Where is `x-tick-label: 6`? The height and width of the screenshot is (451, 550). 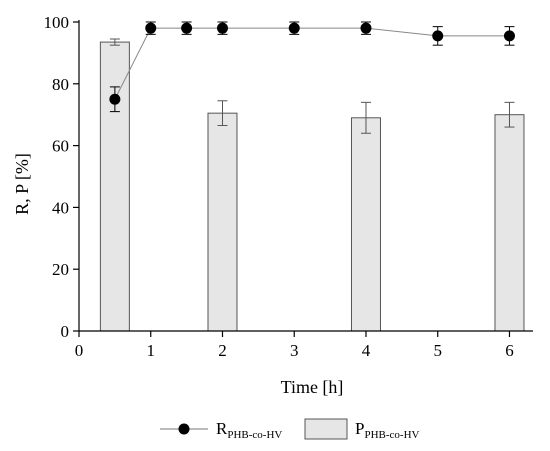
x-tick-label: 6 is located at coordinates (509, 350).